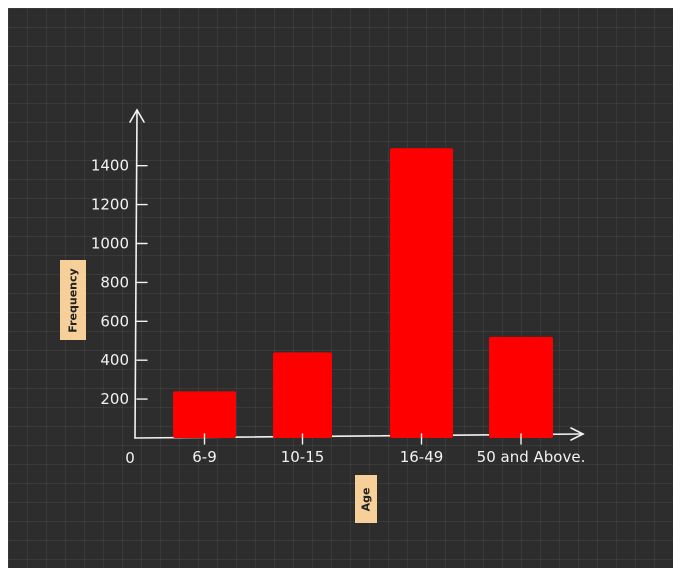 The image size is (681, 576). Describe the element at coordinates (130, 458) in the screenshot. I see `origin-label: 0` at that location.